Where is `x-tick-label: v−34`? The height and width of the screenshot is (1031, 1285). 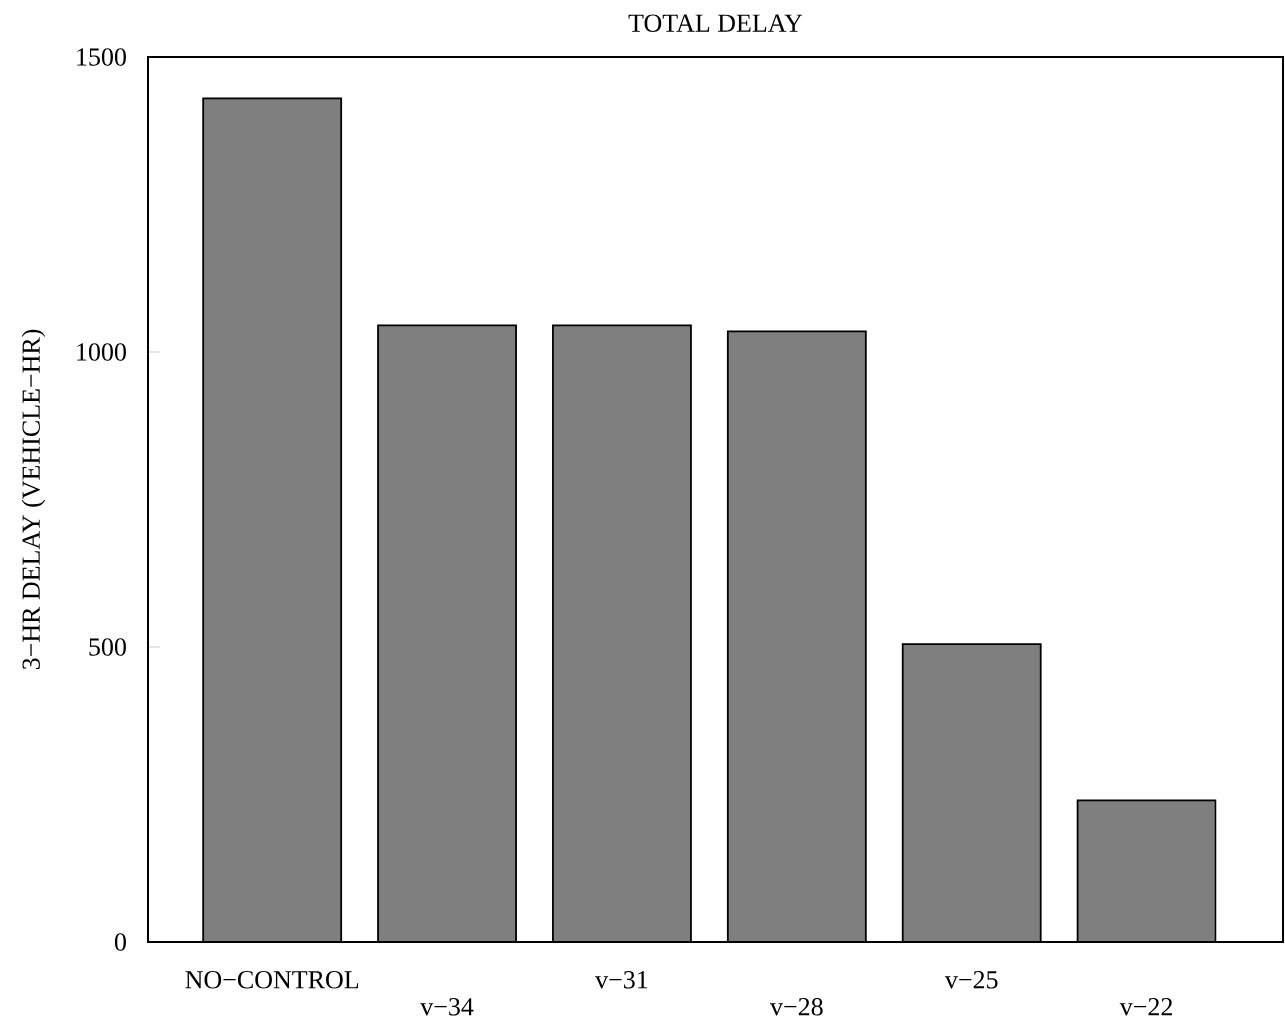
x-tick-label: v−34 is located at coordinates (447, 1007).